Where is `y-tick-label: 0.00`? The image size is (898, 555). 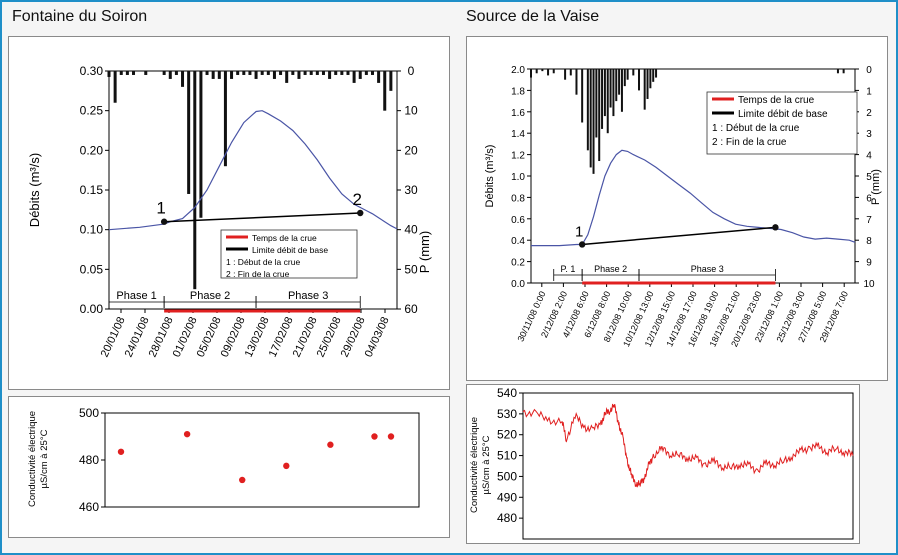 y-tick-label: 0.00 is located at coordinates (92, 309).